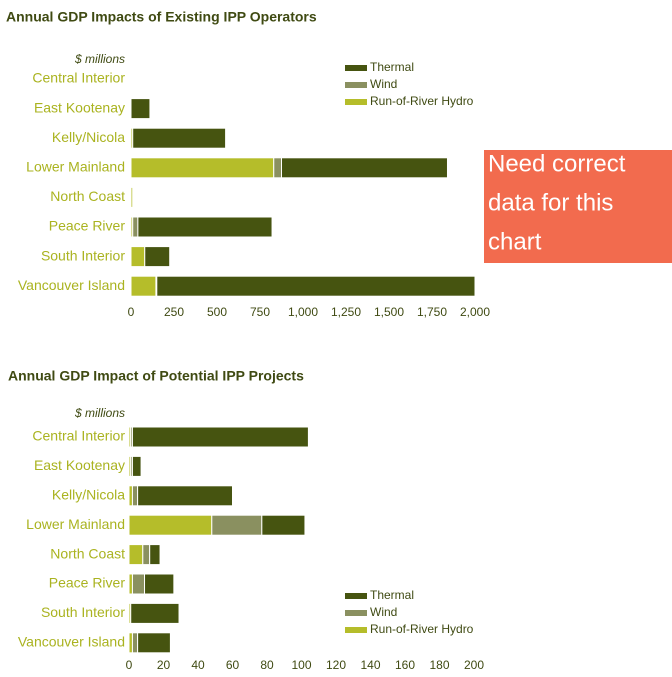 Image resolution: width=672 pixels, height=677 pixels. What do you see at coordinates (474, 665) in the screenshot?
I see `x-tick-label: 200` at bounding box center [474, 665].